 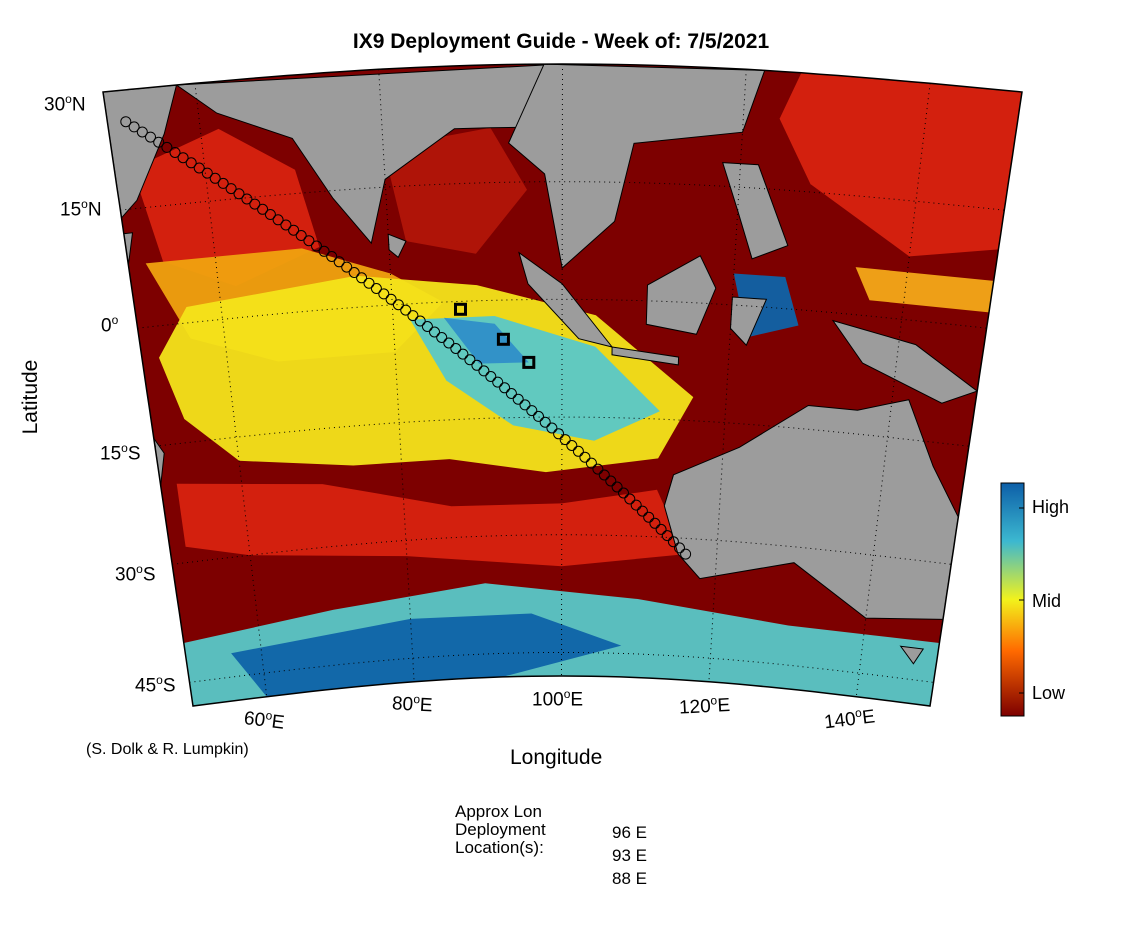 I want to click on latitude-gridline, so click(x=561, y=431).